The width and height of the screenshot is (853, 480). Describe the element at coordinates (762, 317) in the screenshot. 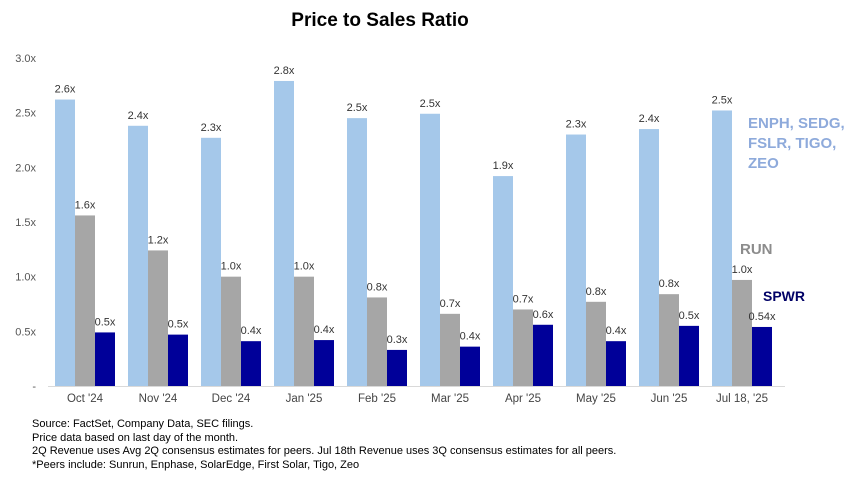

I see `data-label: 0.54x` at that location.